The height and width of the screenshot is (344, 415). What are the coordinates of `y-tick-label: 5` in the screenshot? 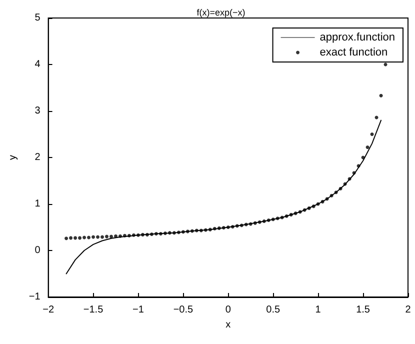 It's located at (37, 18).